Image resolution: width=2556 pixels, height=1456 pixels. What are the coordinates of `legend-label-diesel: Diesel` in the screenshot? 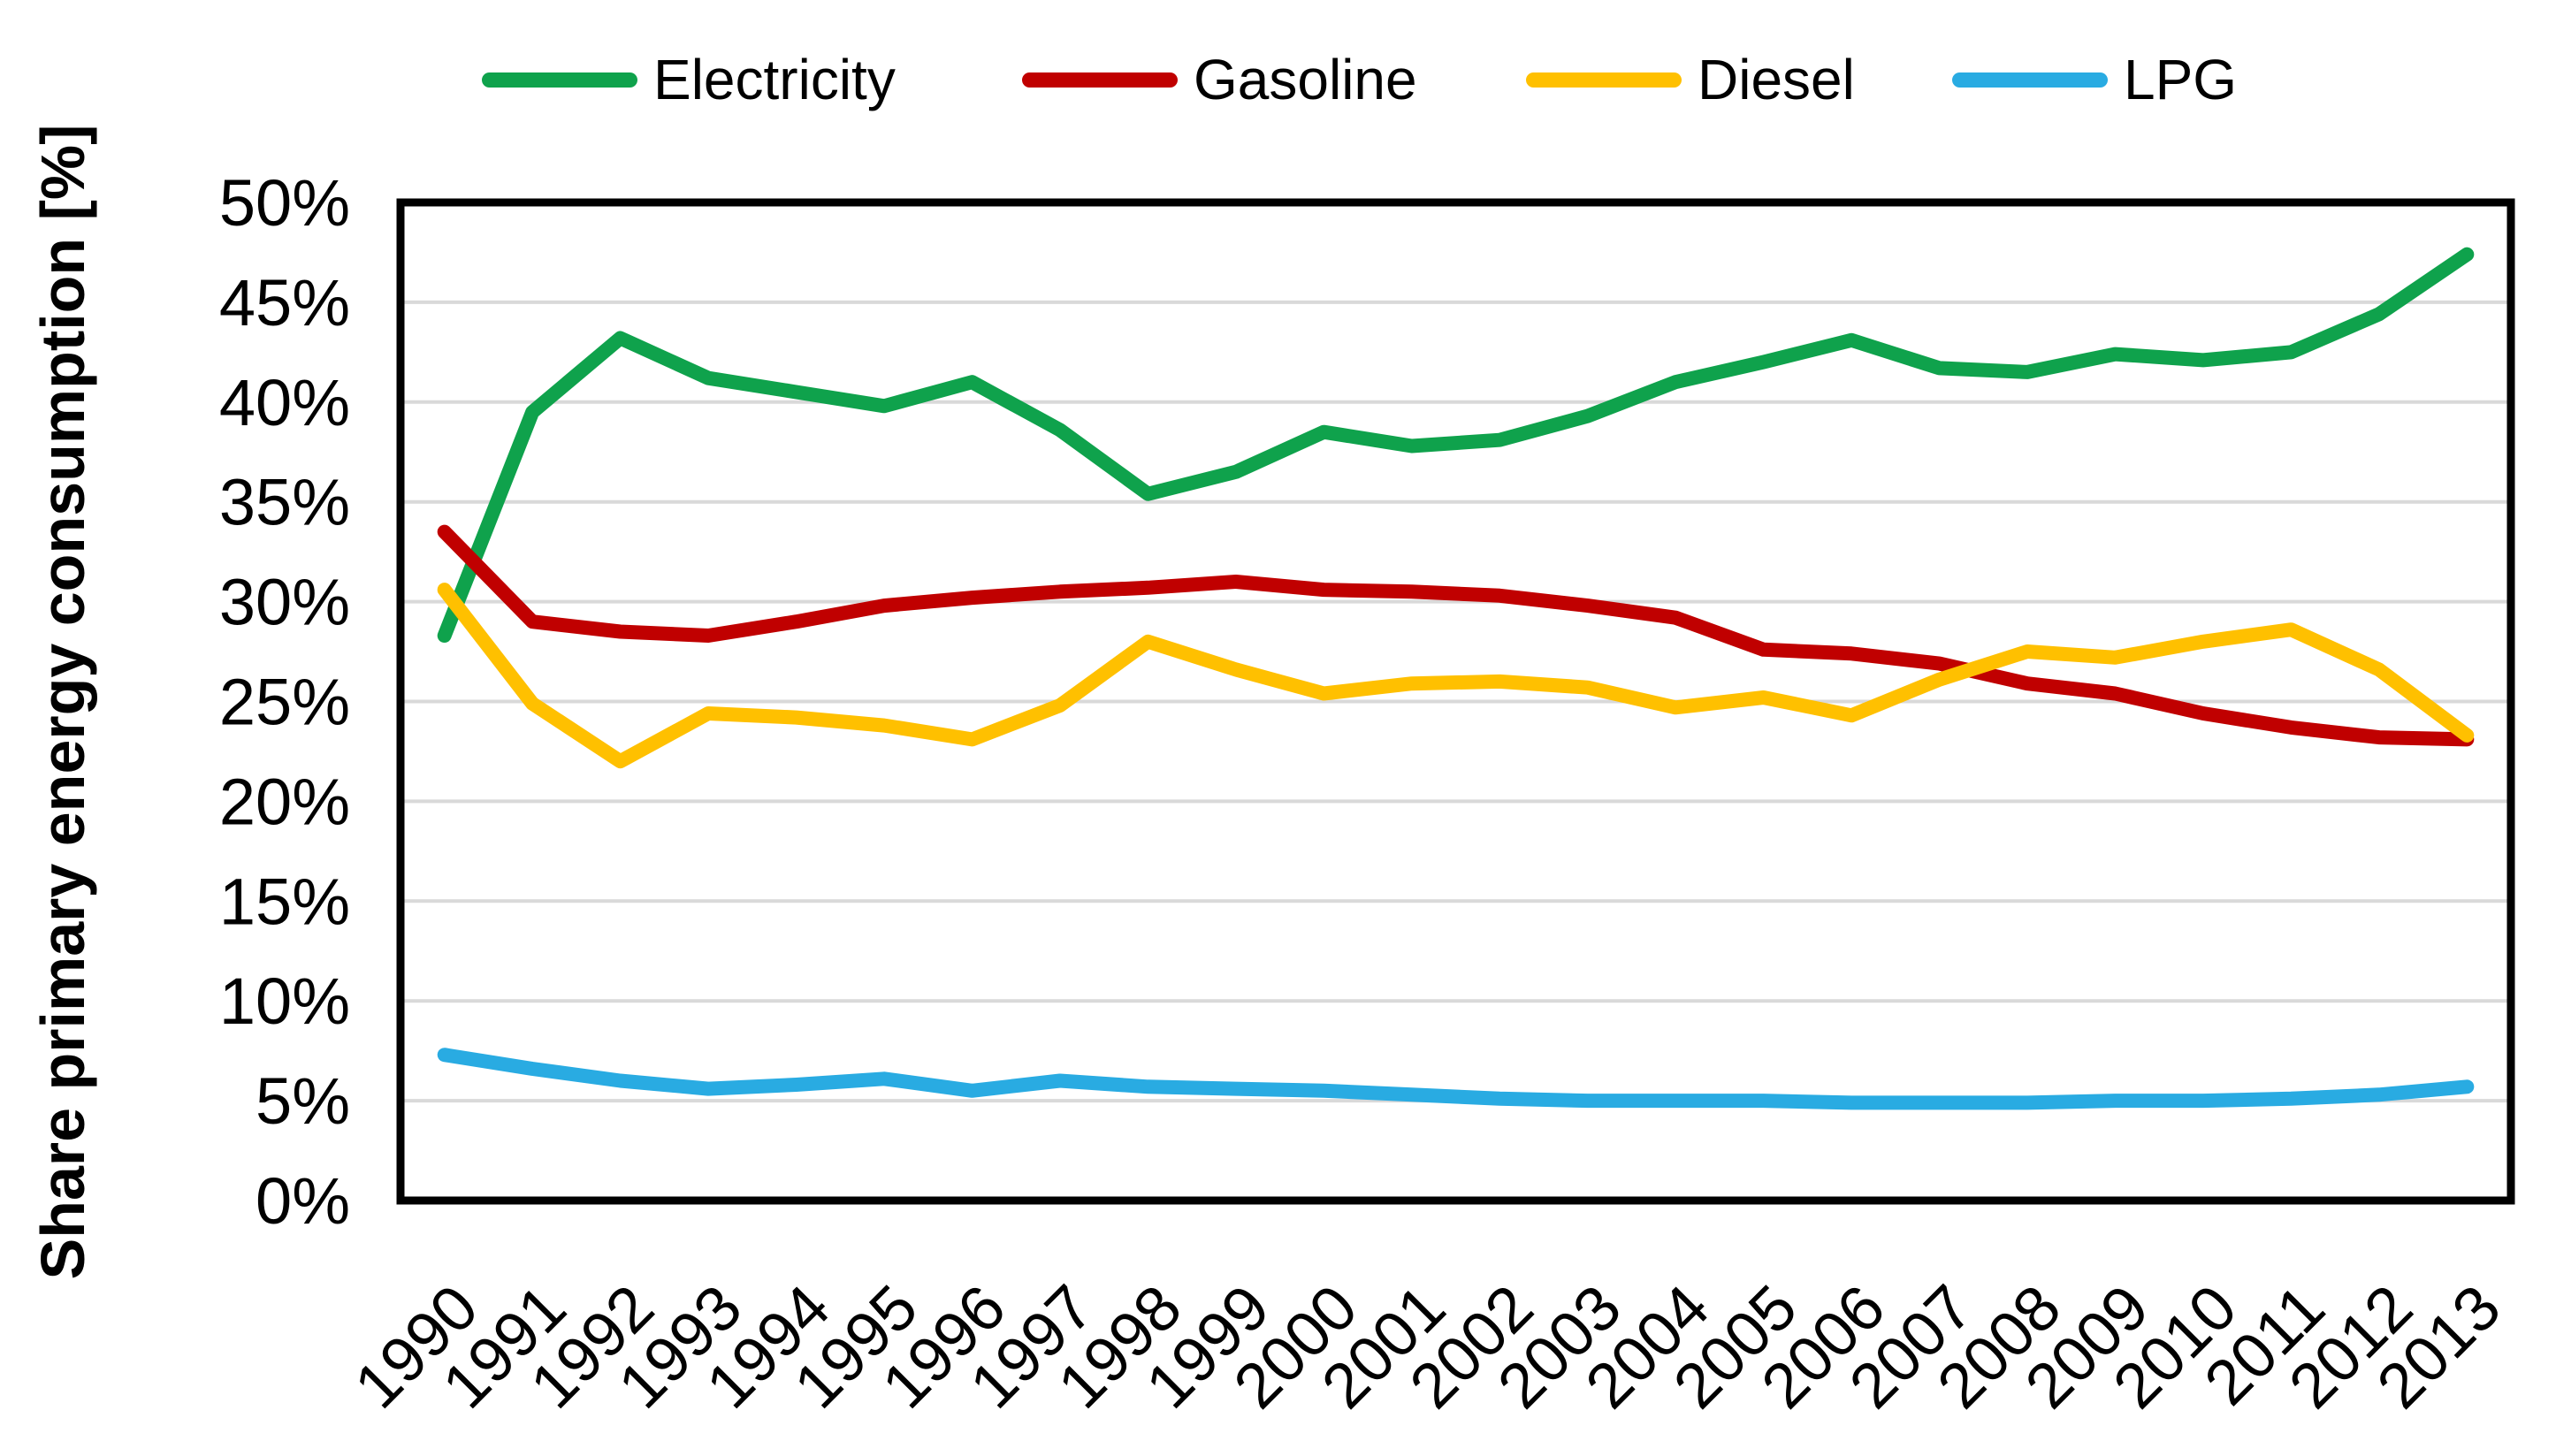 It's located at (1776, 79).